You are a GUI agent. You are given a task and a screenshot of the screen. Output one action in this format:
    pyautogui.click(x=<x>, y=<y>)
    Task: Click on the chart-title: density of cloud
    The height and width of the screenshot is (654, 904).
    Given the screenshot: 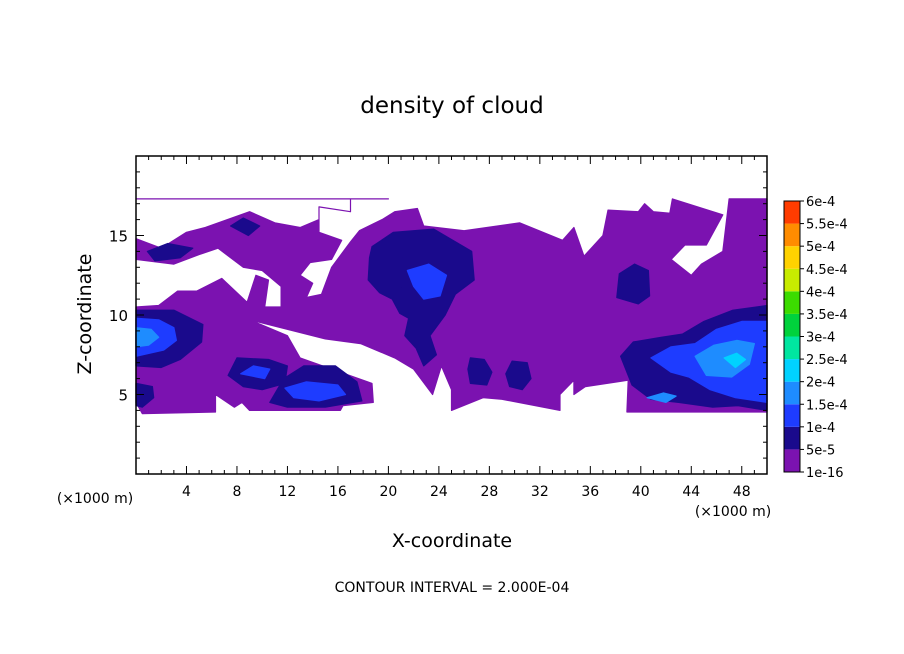 What is the action you would take?
    pyautogui.click(x=451, y=106)
    